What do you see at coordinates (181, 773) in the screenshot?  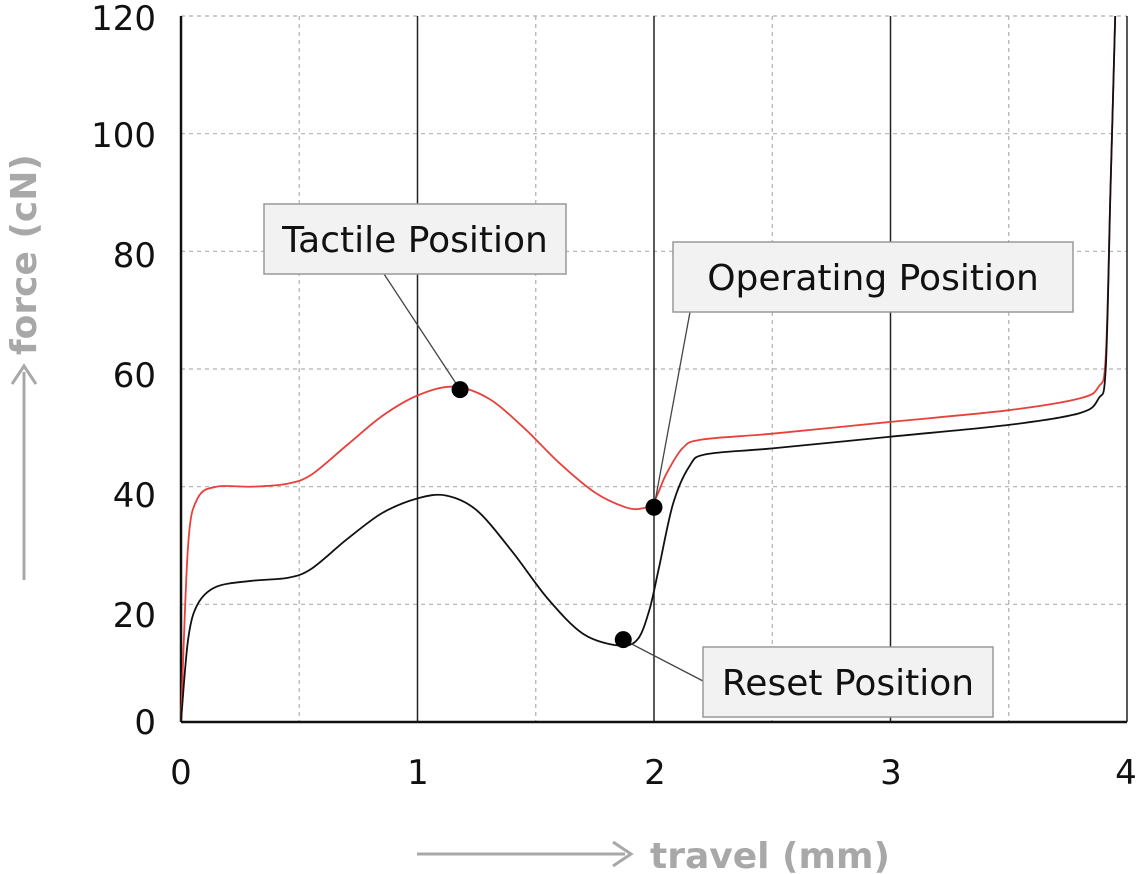 I see `x-tick-label: 0` at bounding box center [181, 773].